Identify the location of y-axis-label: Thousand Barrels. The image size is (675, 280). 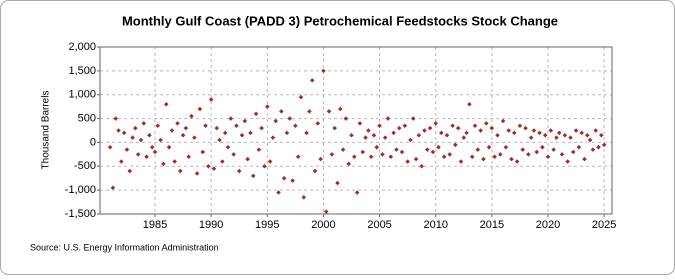
(46, 130).